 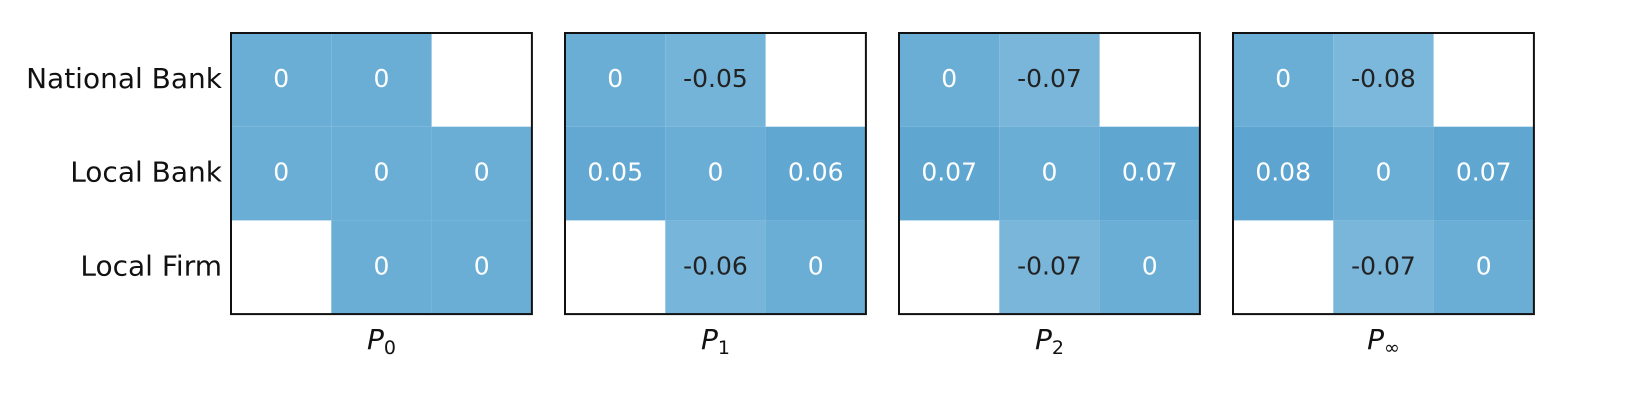 I want to click on x-label: P∞, so click(x=1383, y=341).